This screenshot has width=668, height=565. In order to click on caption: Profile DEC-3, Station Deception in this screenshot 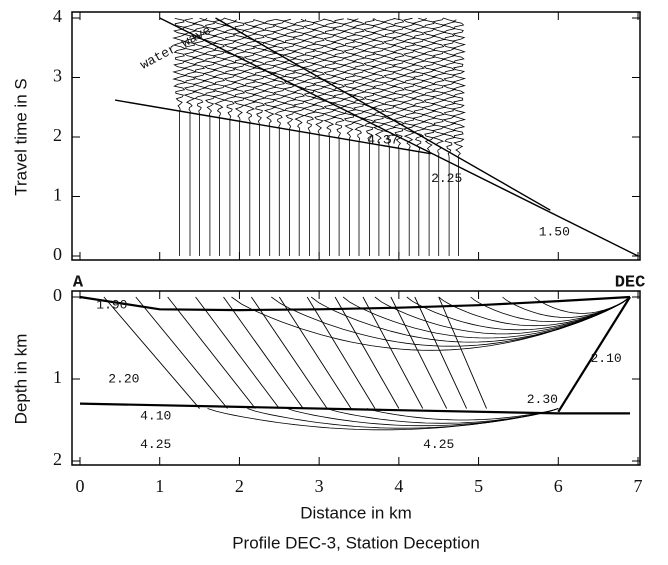, I will do `click(356, 542)`.